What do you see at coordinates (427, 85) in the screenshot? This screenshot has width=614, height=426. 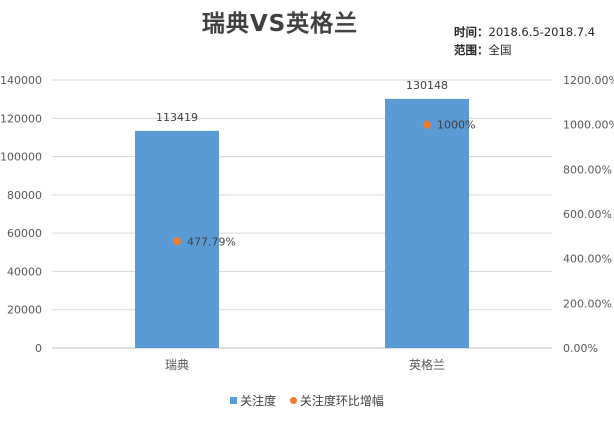 I see `bar-data-label: 130148` at bounding box center [427, 85].